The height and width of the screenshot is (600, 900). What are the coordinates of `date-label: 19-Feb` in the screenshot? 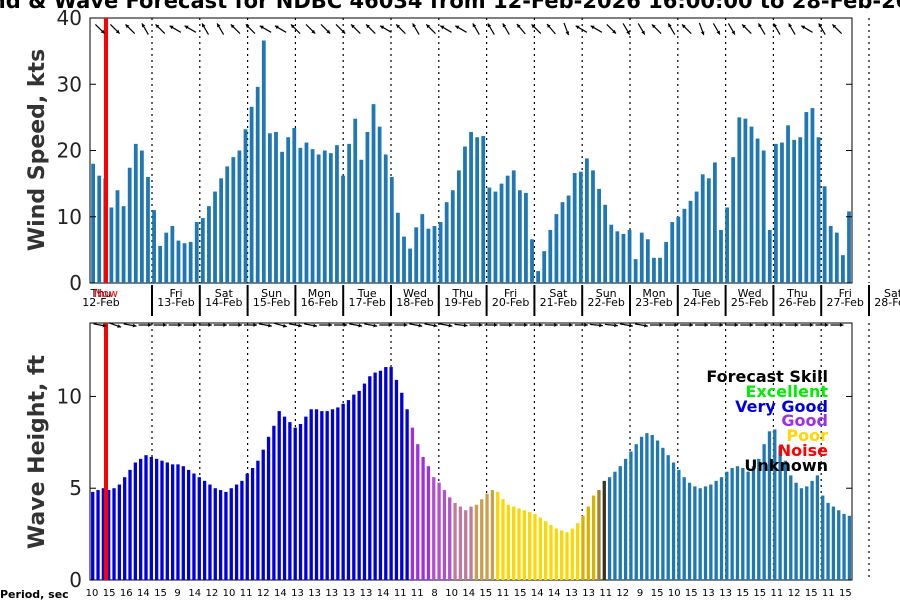 It's located at (462, 302).